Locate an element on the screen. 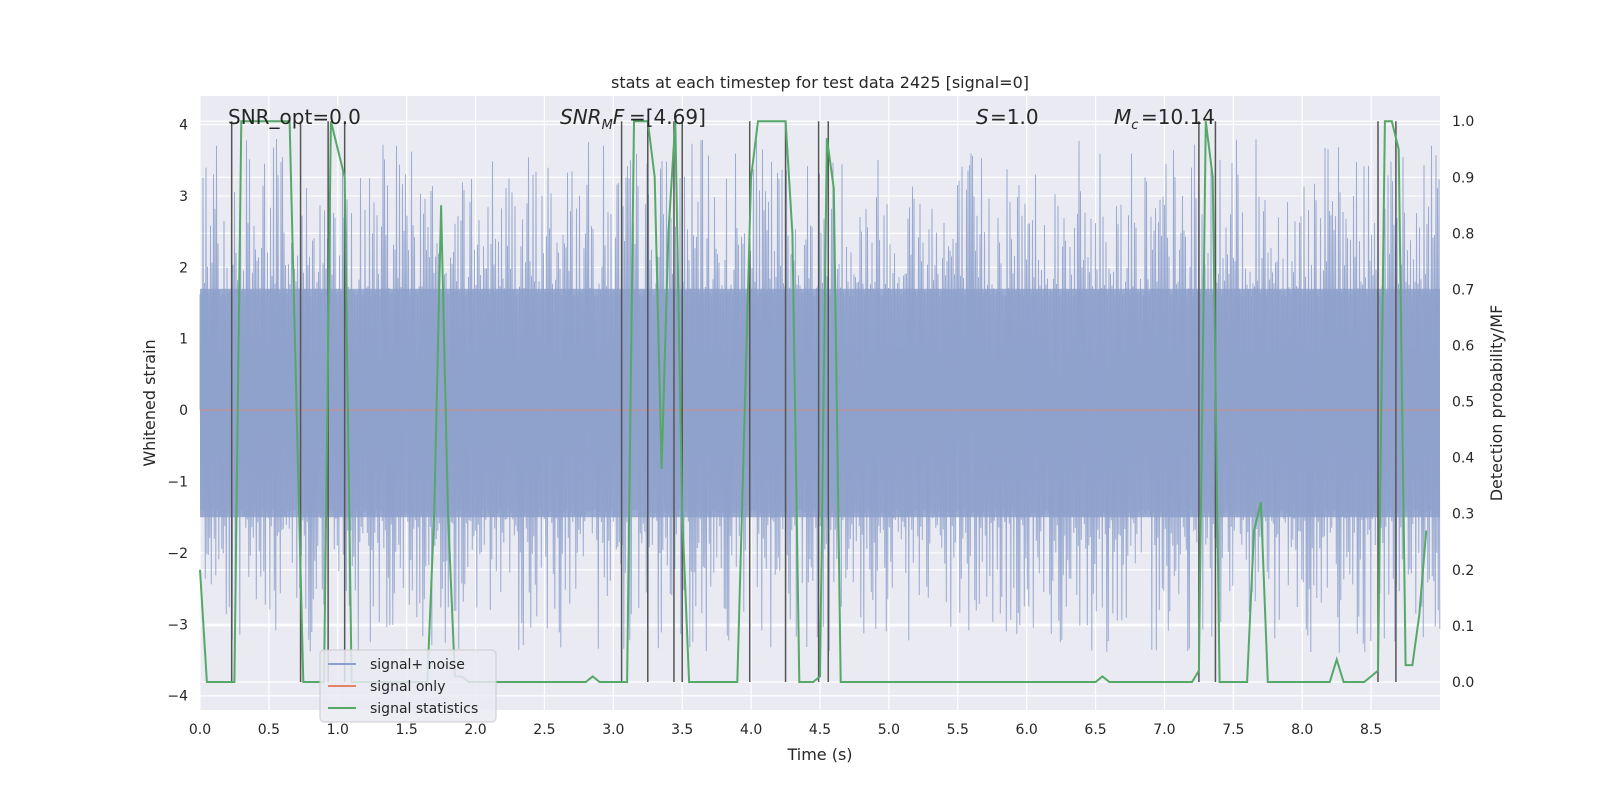 Image resolution: width=1600 pixels, height=800 pixels. right-y-tick-label: 0.8 is located at coordinates (1463, 234).